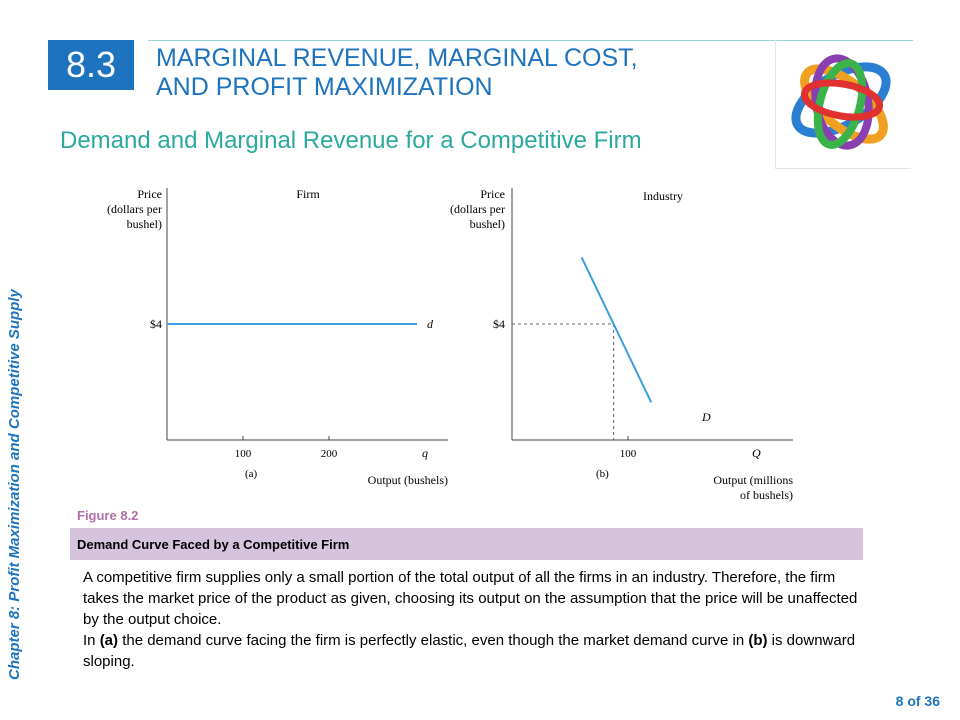  I want to click on panel-b-ylabel-1: Price, so click(492, 194).